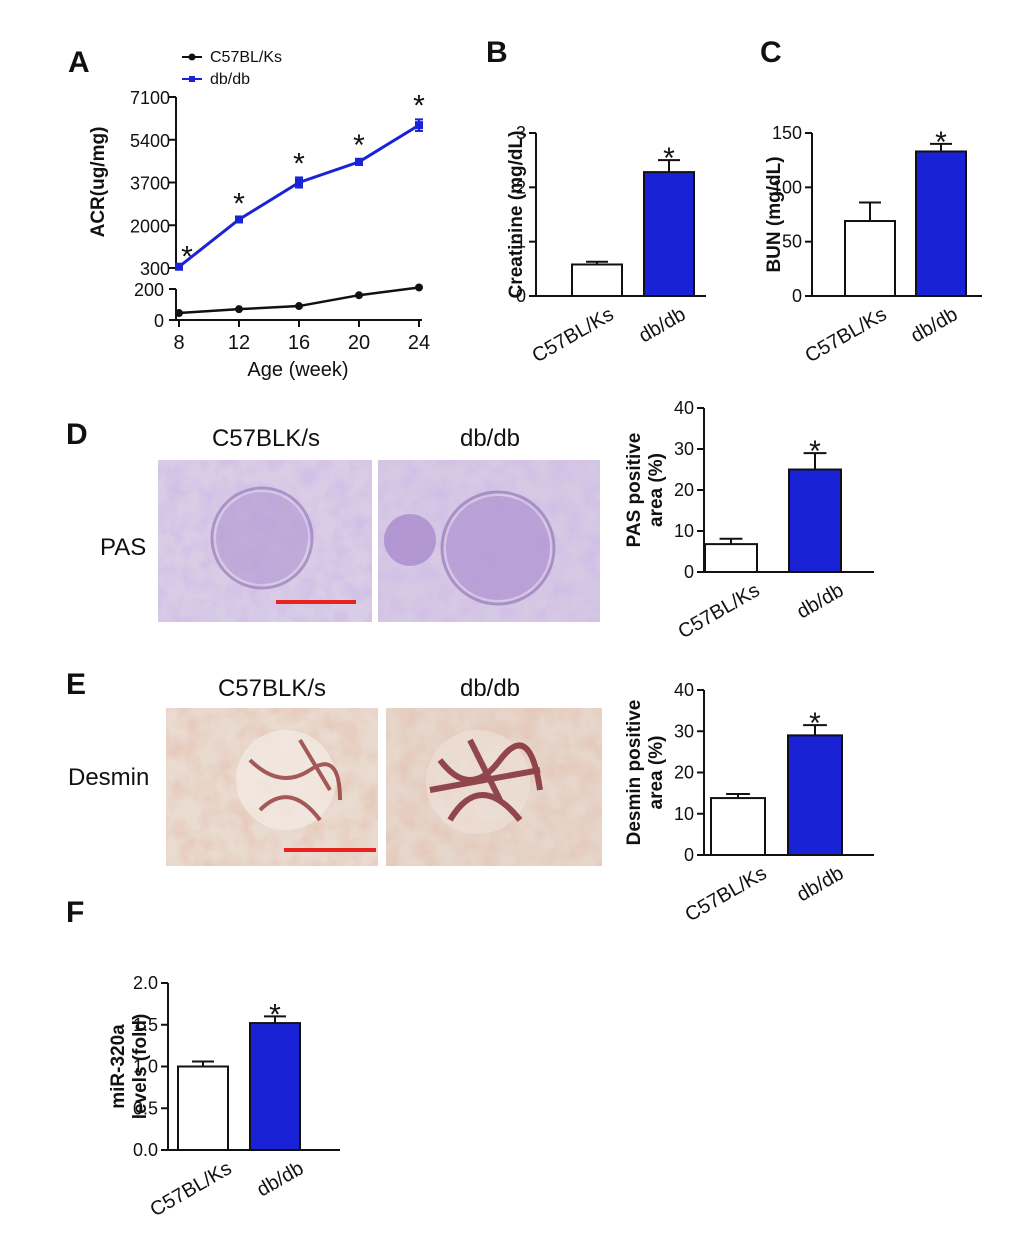  What do you see at coordinates (634, 490) in the screenshot?
I see `y-axis-label: PAS positive` at bounding box center [634, 490].